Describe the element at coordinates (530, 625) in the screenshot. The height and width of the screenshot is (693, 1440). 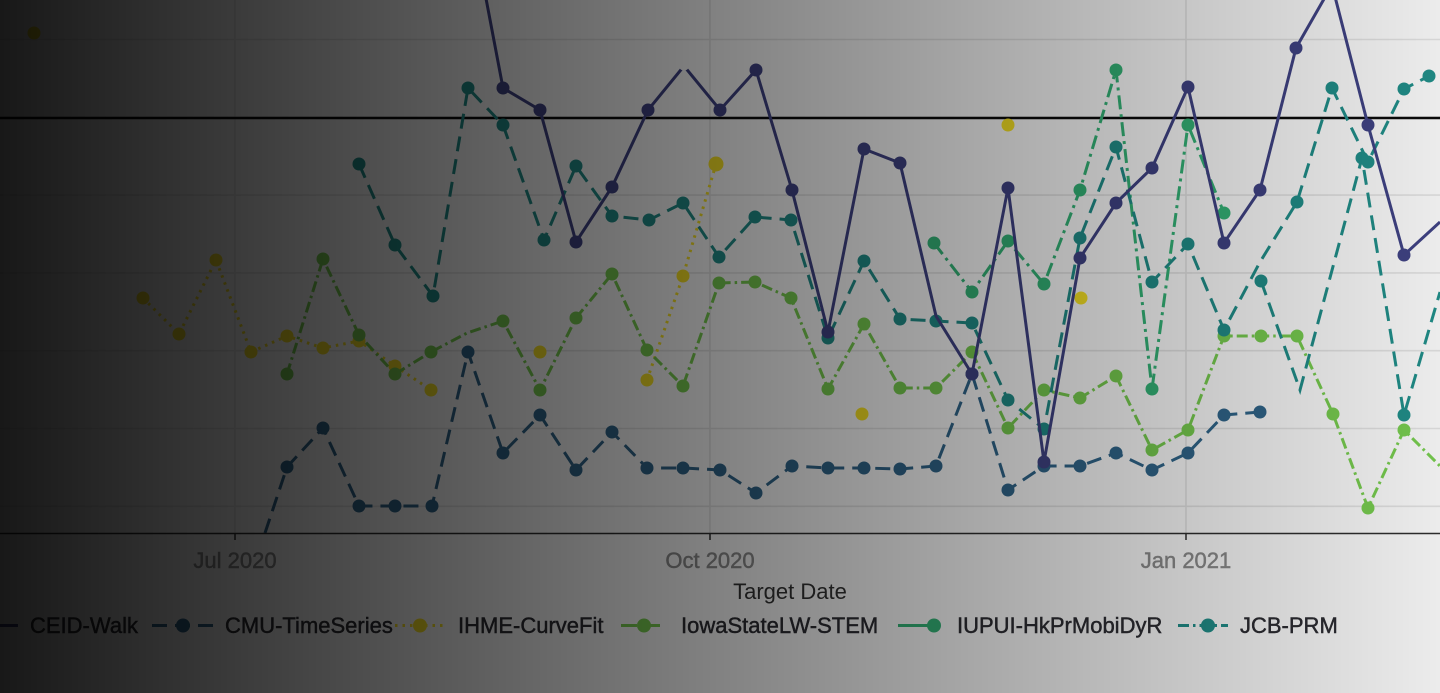
I see `svg-text: IHME-CurveFit` at that location.